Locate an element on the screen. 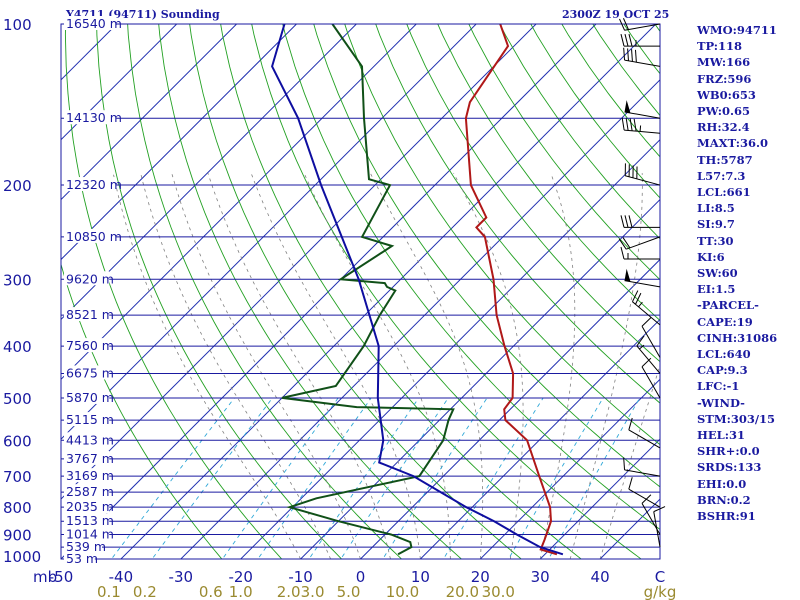 The width and height of the screenshot is (800, 600). index-item: L57:7.3 is located at coordinates (721, 175).